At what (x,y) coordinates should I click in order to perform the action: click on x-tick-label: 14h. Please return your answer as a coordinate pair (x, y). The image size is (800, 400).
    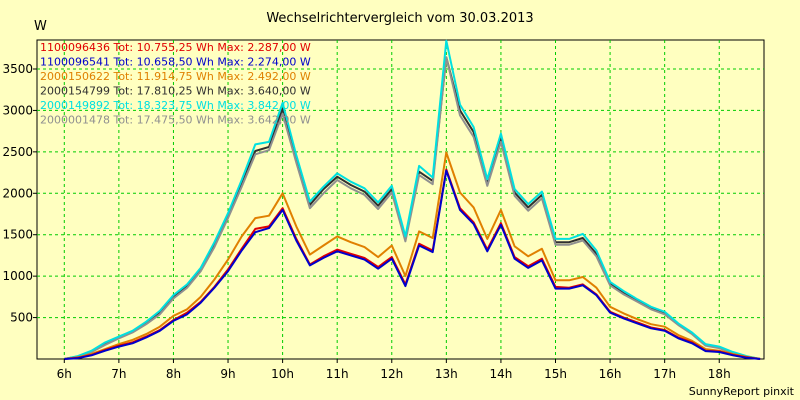
    Looking at the image, I should click on (500, 374).